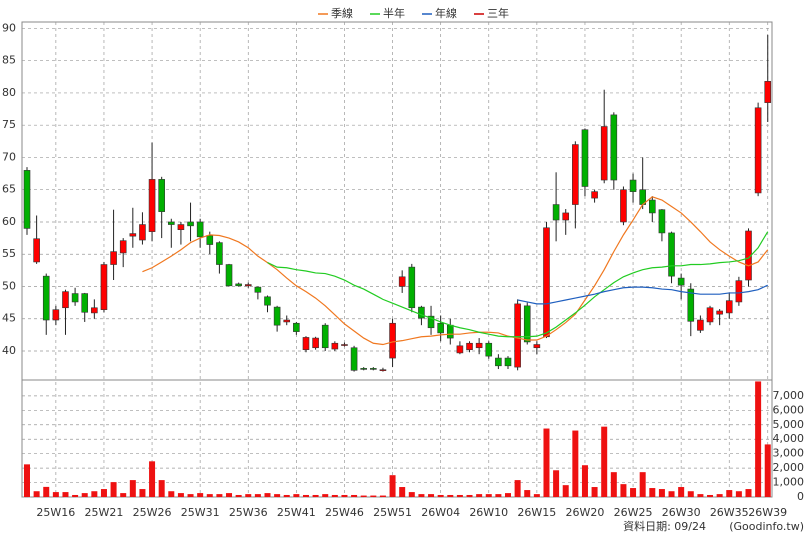  I want to click on x-tick-label: 25W36, so click(248, 512).